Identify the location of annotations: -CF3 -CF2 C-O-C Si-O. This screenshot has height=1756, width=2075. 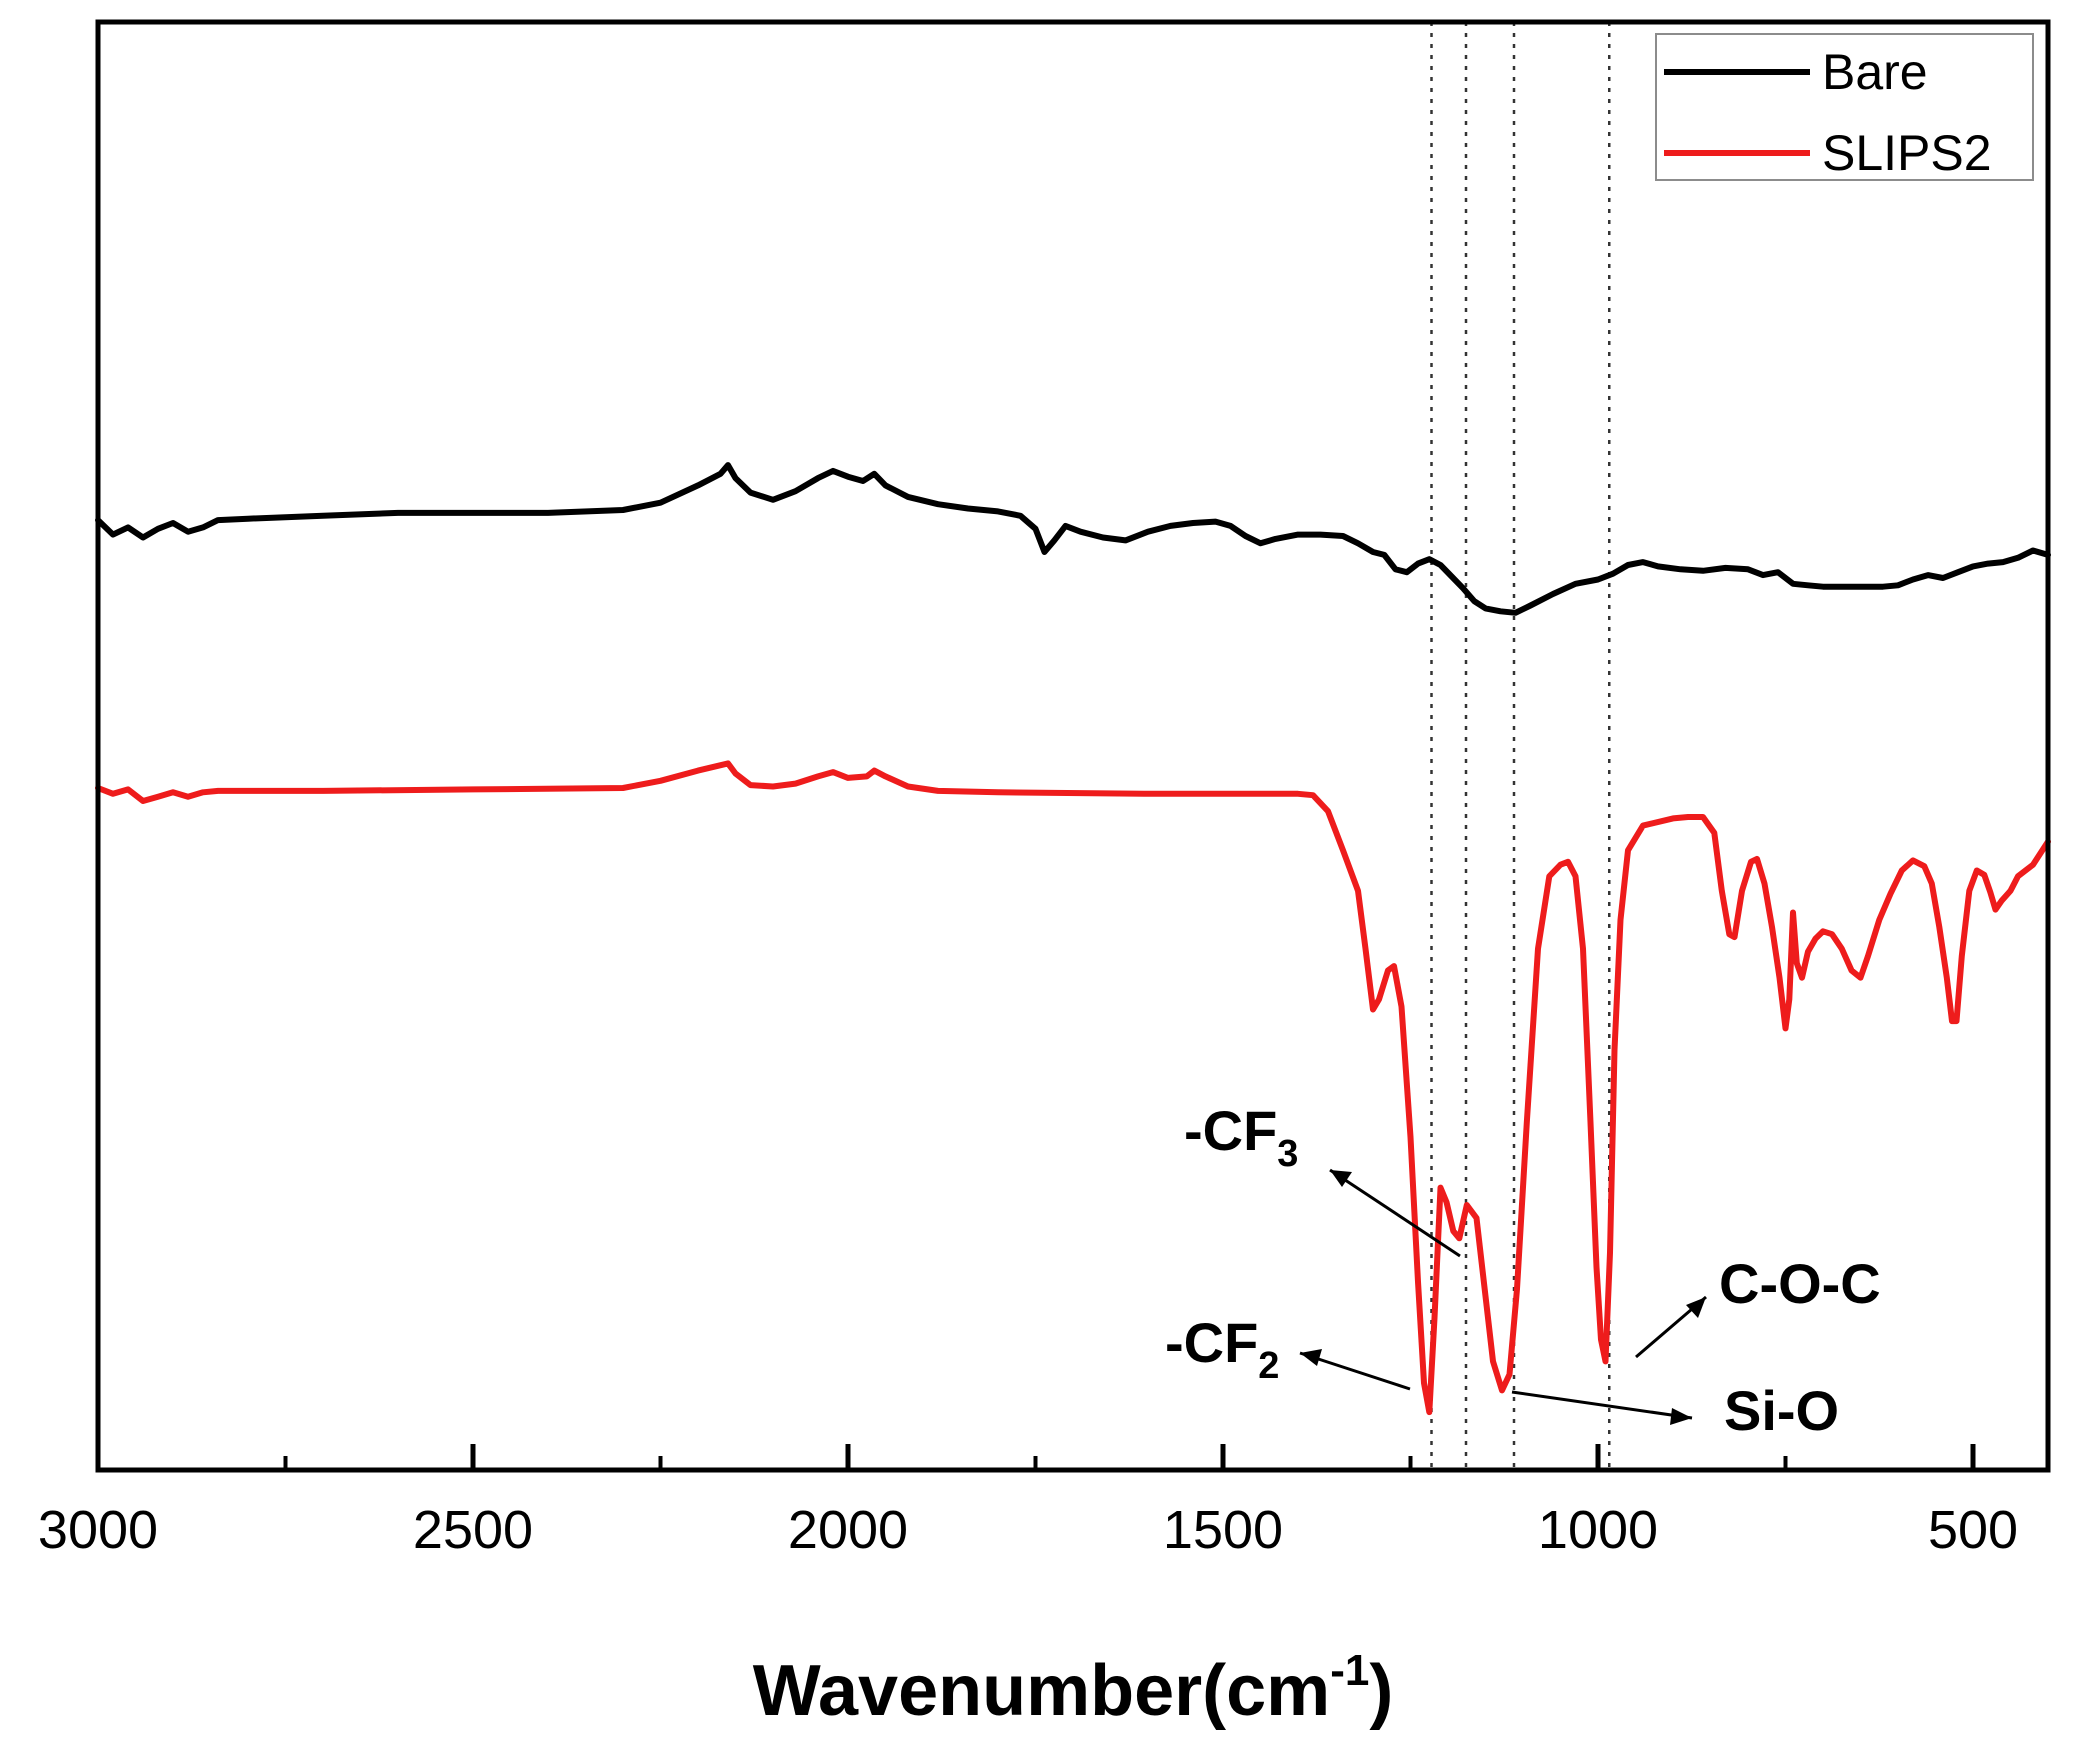
(1523, 1270).